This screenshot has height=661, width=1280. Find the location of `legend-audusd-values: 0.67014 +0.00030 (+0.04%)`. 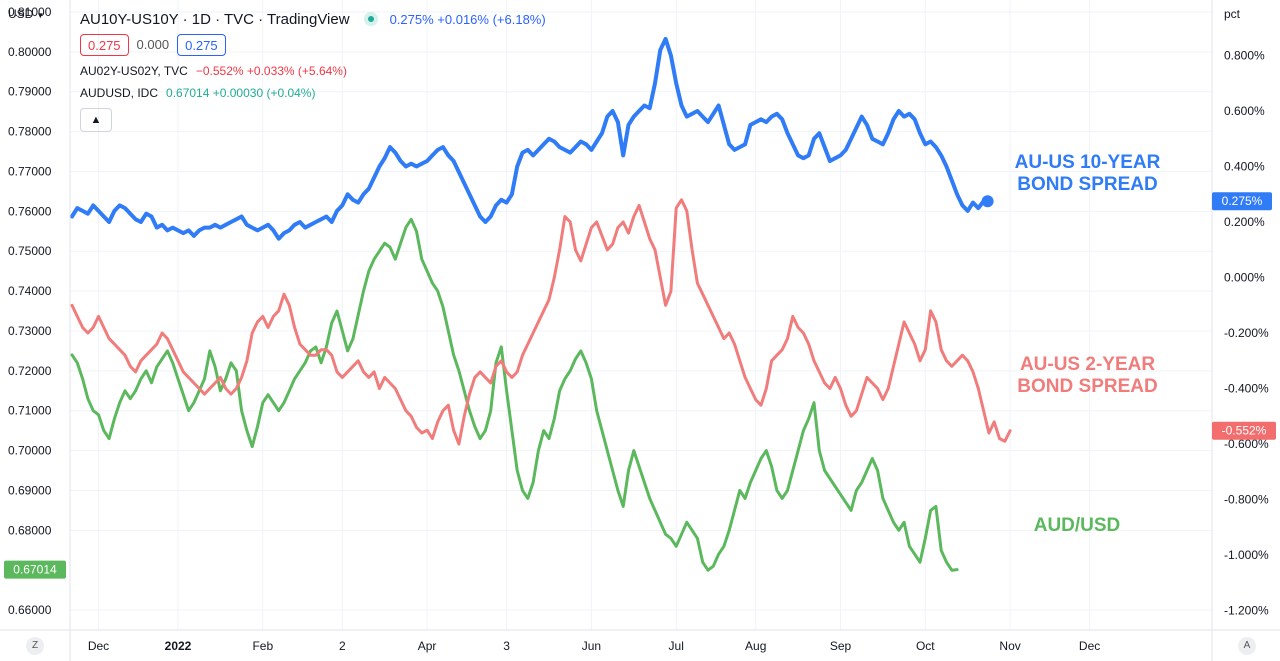

legend-audusd-values: 0.67014 +0.00030 (+0.04%) is located at coordinates (241, 93).